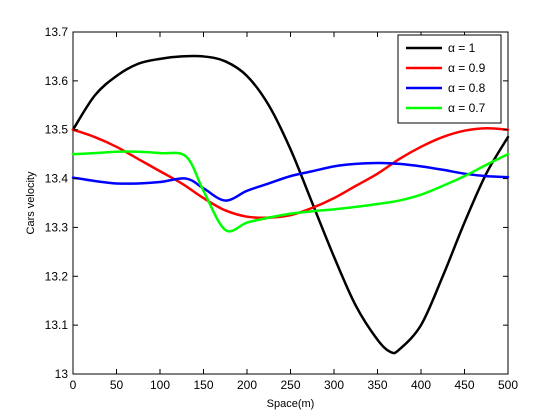 Image resolution: width=560 pixels, height=420 pixels. I want to click on y-tick-label: 13.1, so click(57, 325).